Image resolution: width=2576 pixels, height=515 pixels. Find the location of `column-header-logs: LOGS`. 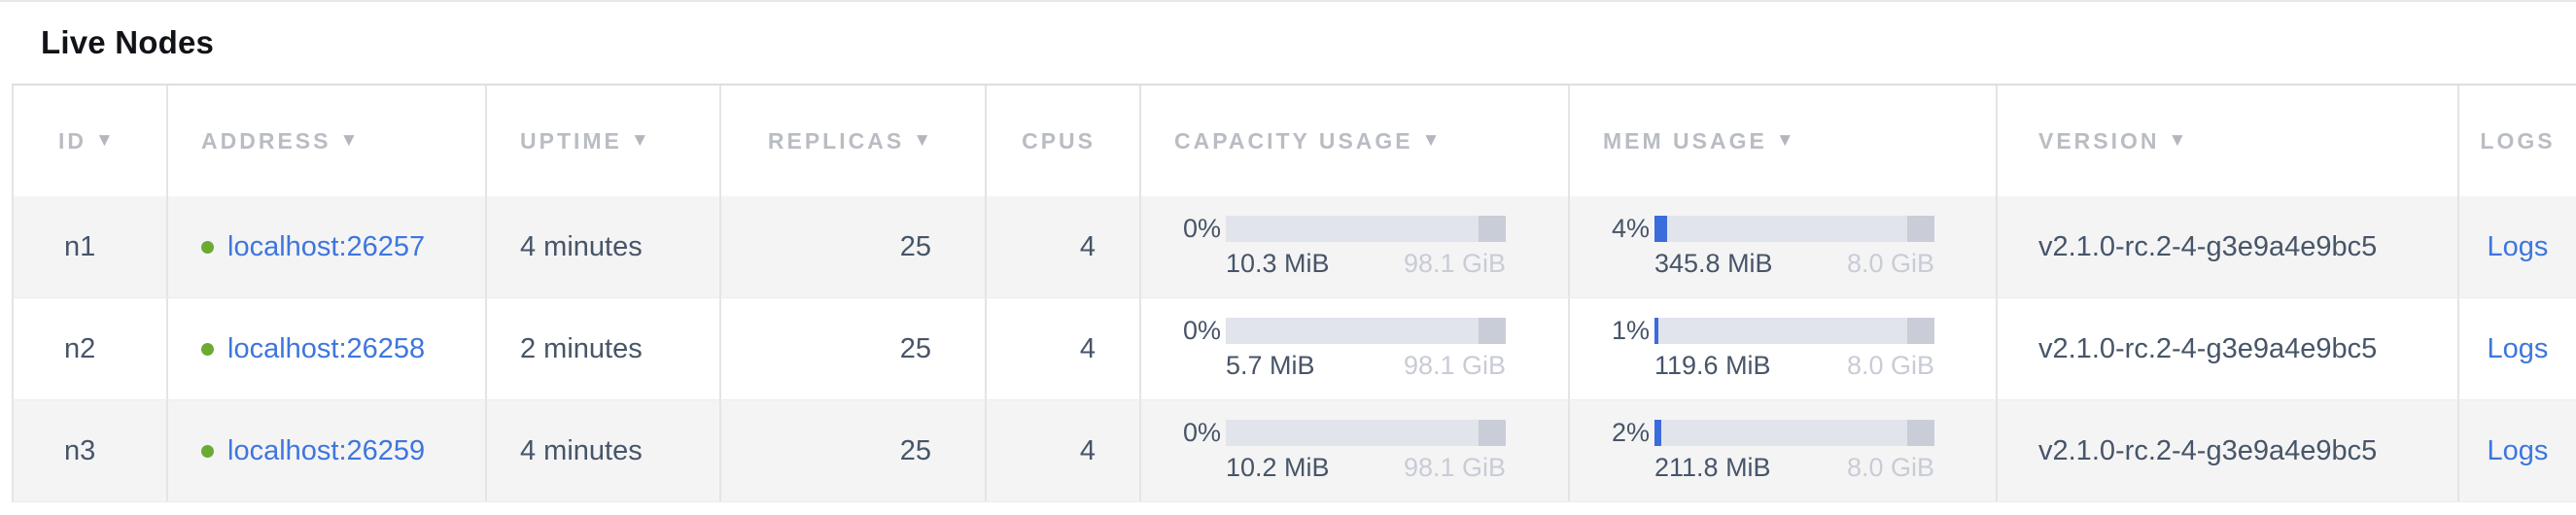

column-header-logs: LOGS is located at coordinates (2516, 141).